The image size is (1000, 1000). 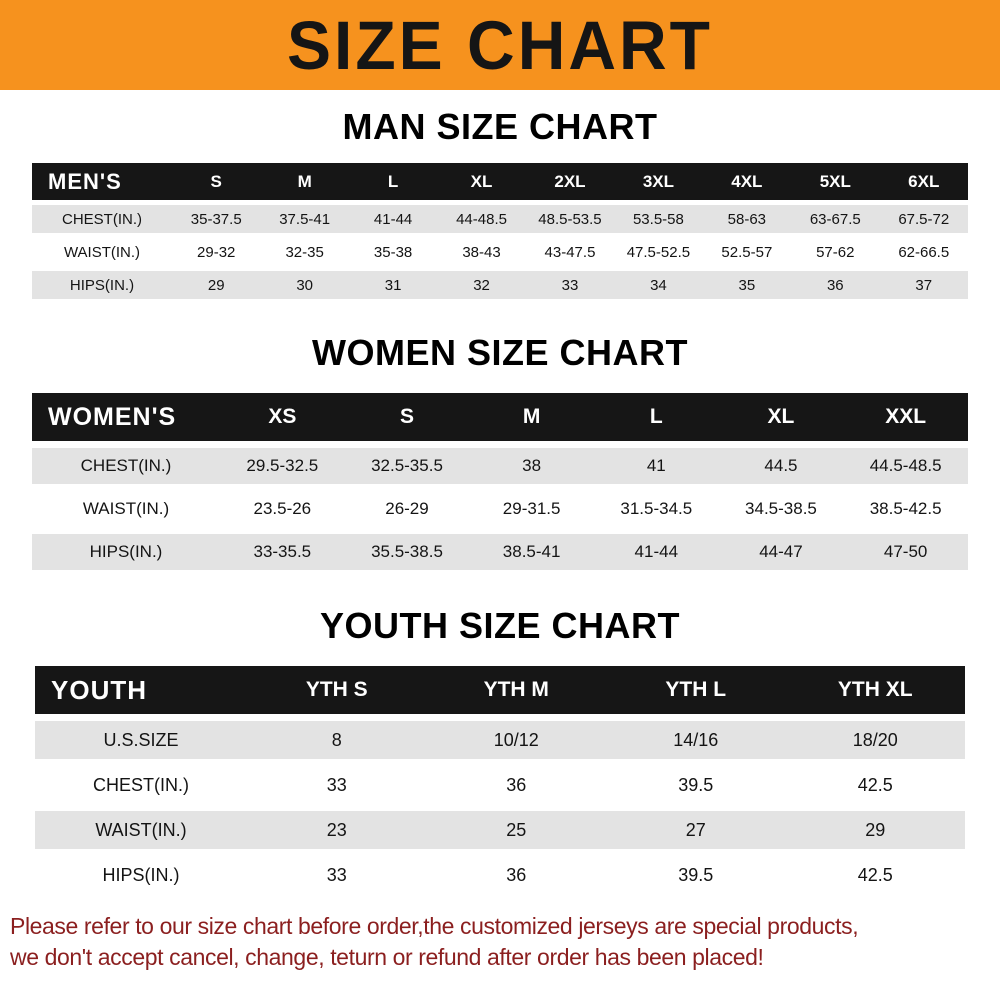 I want to click on size-value-cell: 57-62, so click(x=835, y=252).